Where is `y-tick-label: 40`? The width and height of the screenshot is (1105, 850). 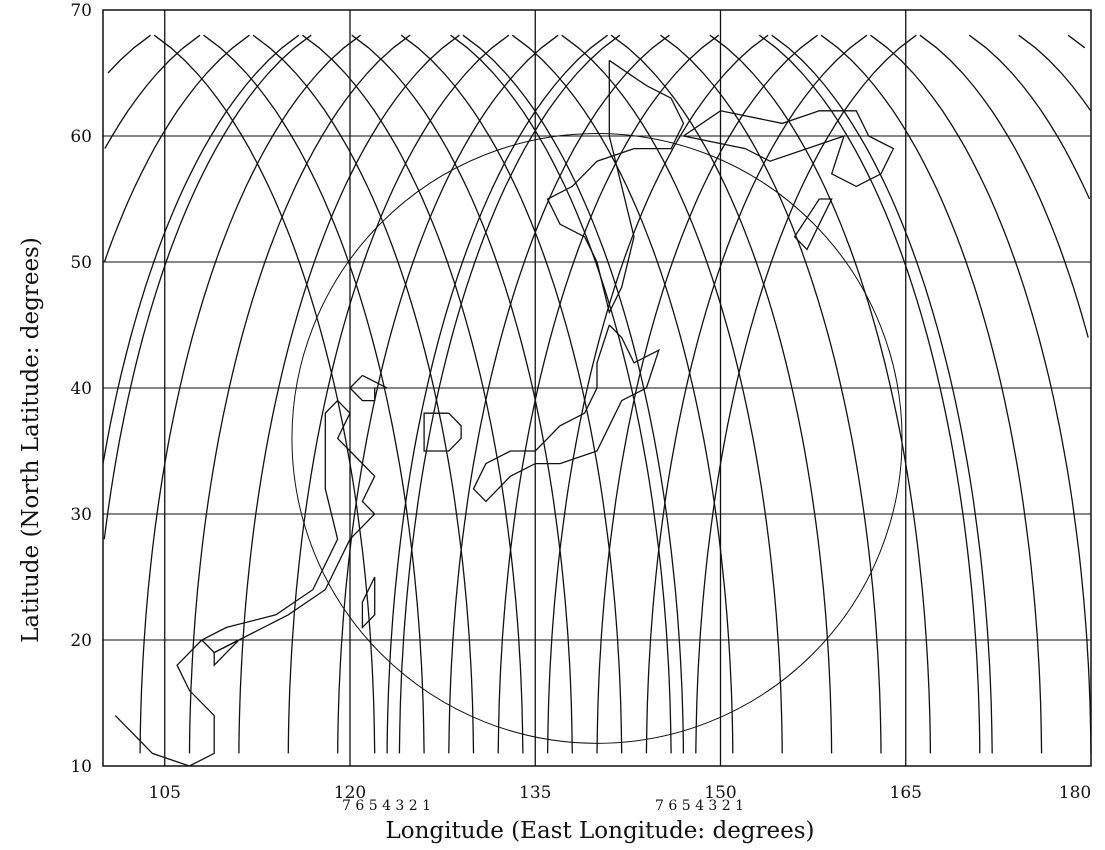
y-tick-label: 40 is located at coordinates (81, 389).